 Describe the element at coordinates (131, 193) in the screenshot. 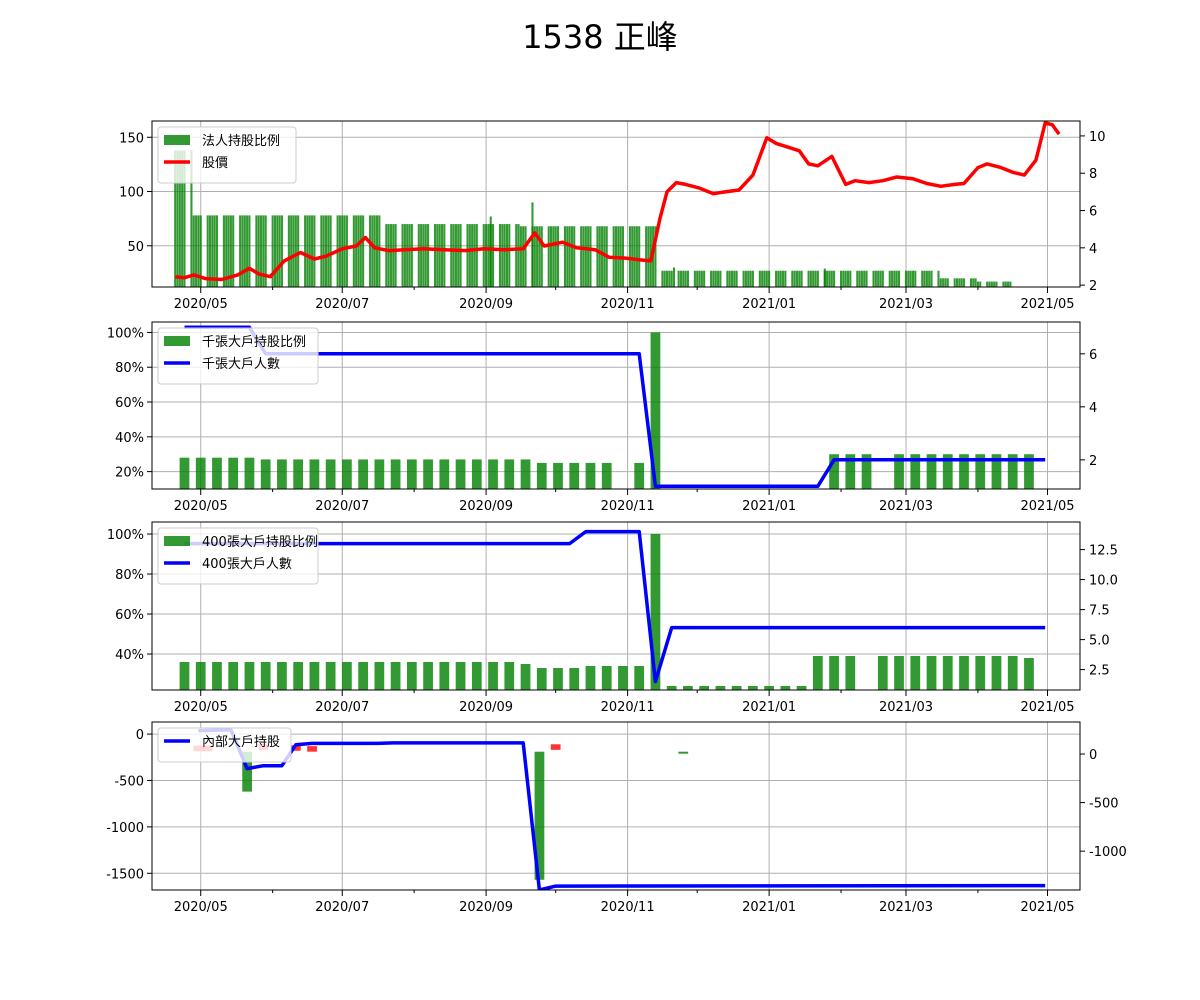

I see `y-tick-label-left: 100` at that location.